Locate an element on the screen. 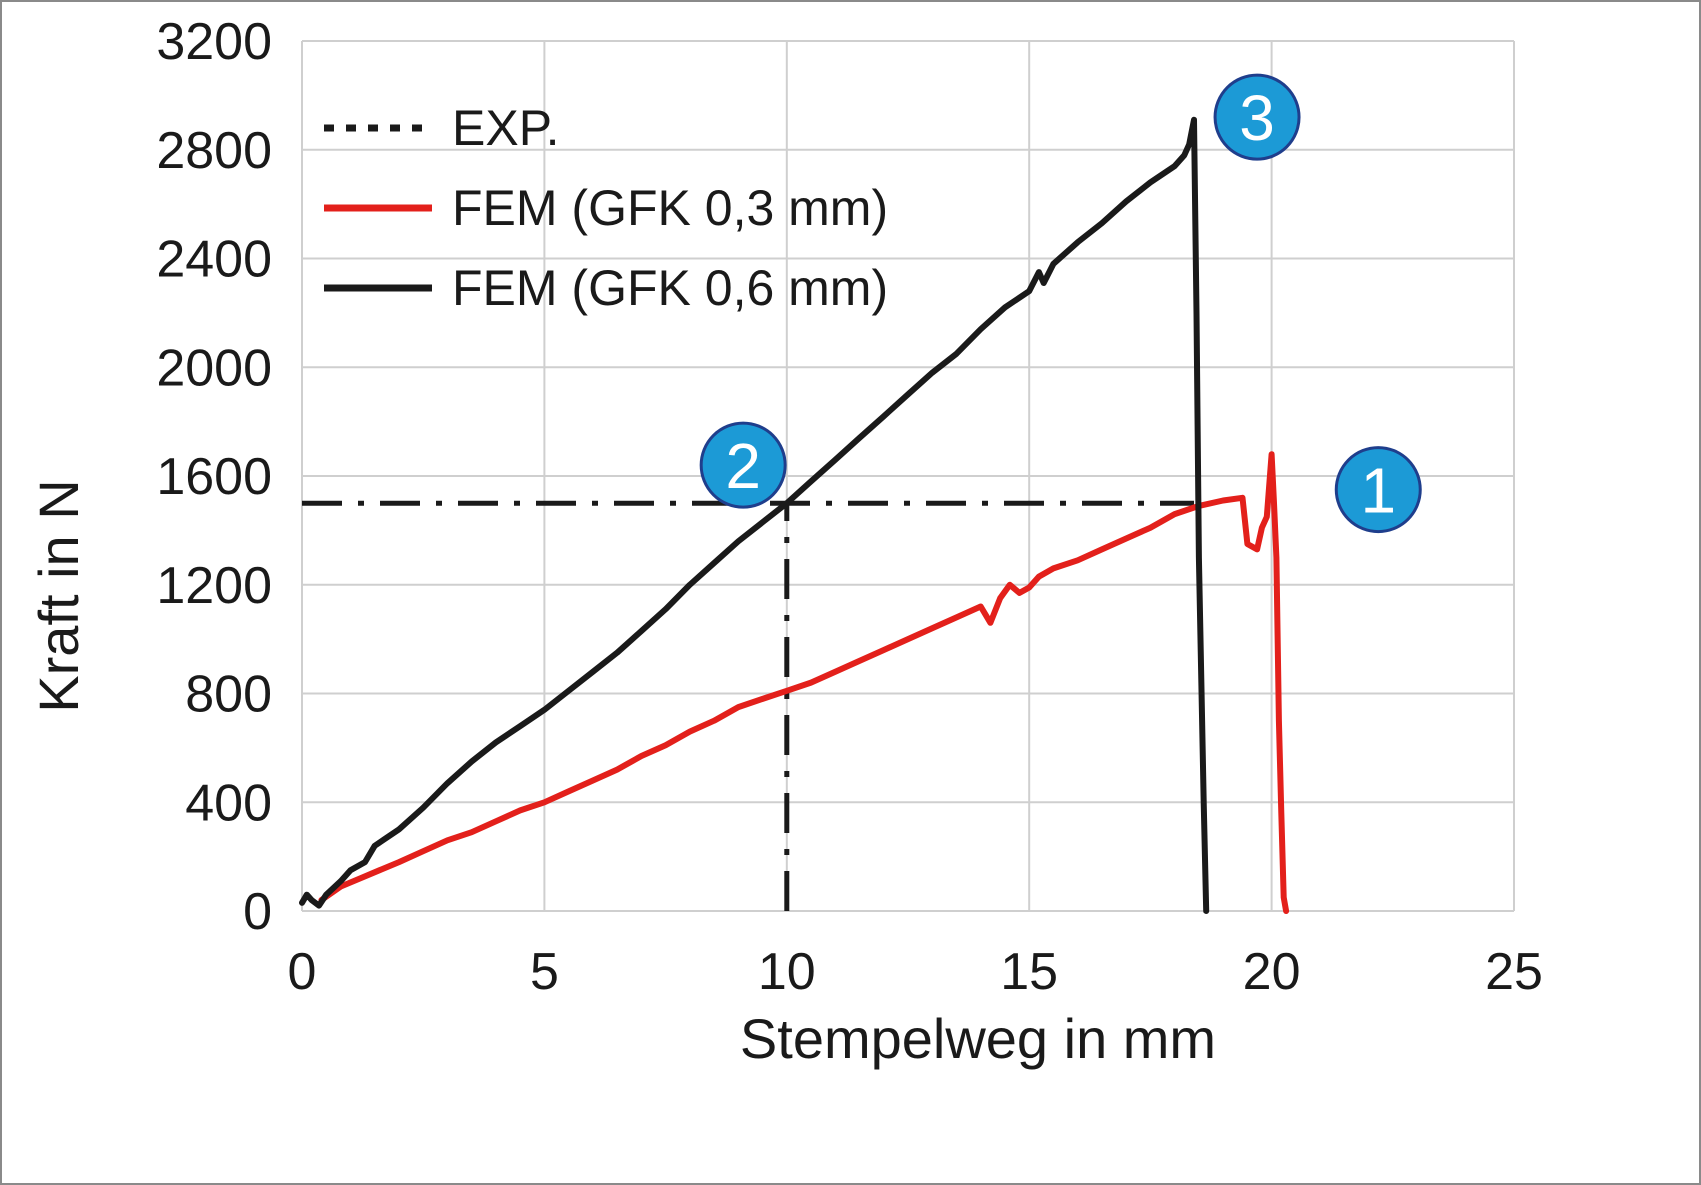 The image size is (1701, 1185). y-tick-label: 2400 is located at coordinates (214, 260).